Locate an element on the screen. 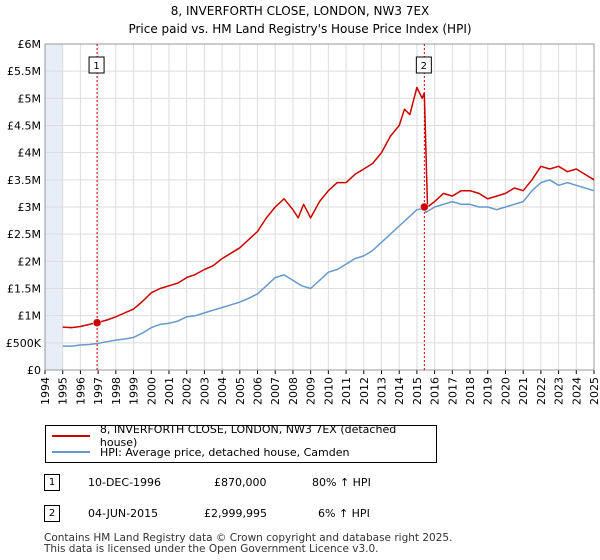  x-tick-label: 1998 is located at coordinates (116, 391).